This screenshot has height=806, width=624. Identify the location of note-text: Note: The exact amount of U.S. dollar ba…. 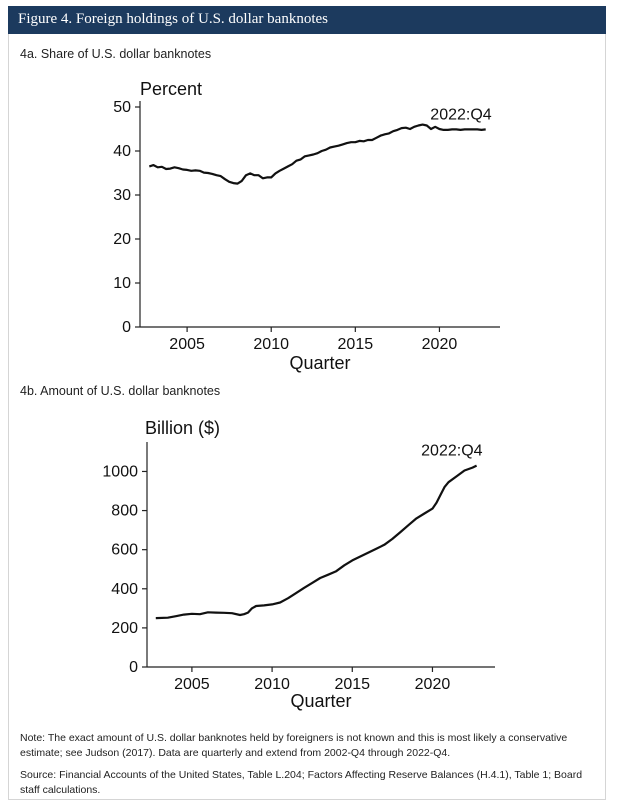
(294, 745).